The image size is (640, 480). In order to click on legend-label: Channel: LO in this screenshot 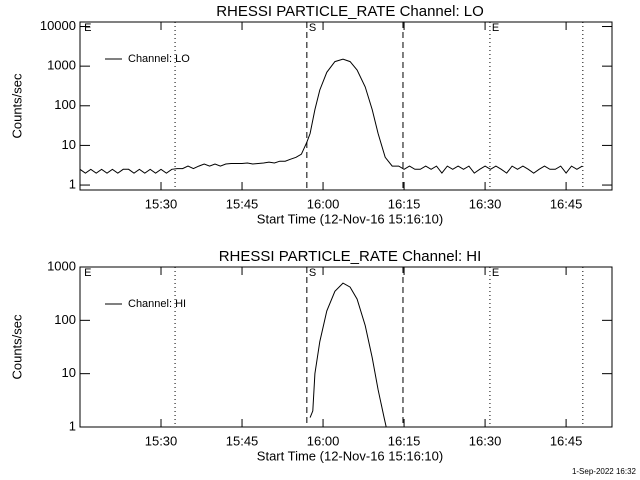, I will do `click(159, 59)`.